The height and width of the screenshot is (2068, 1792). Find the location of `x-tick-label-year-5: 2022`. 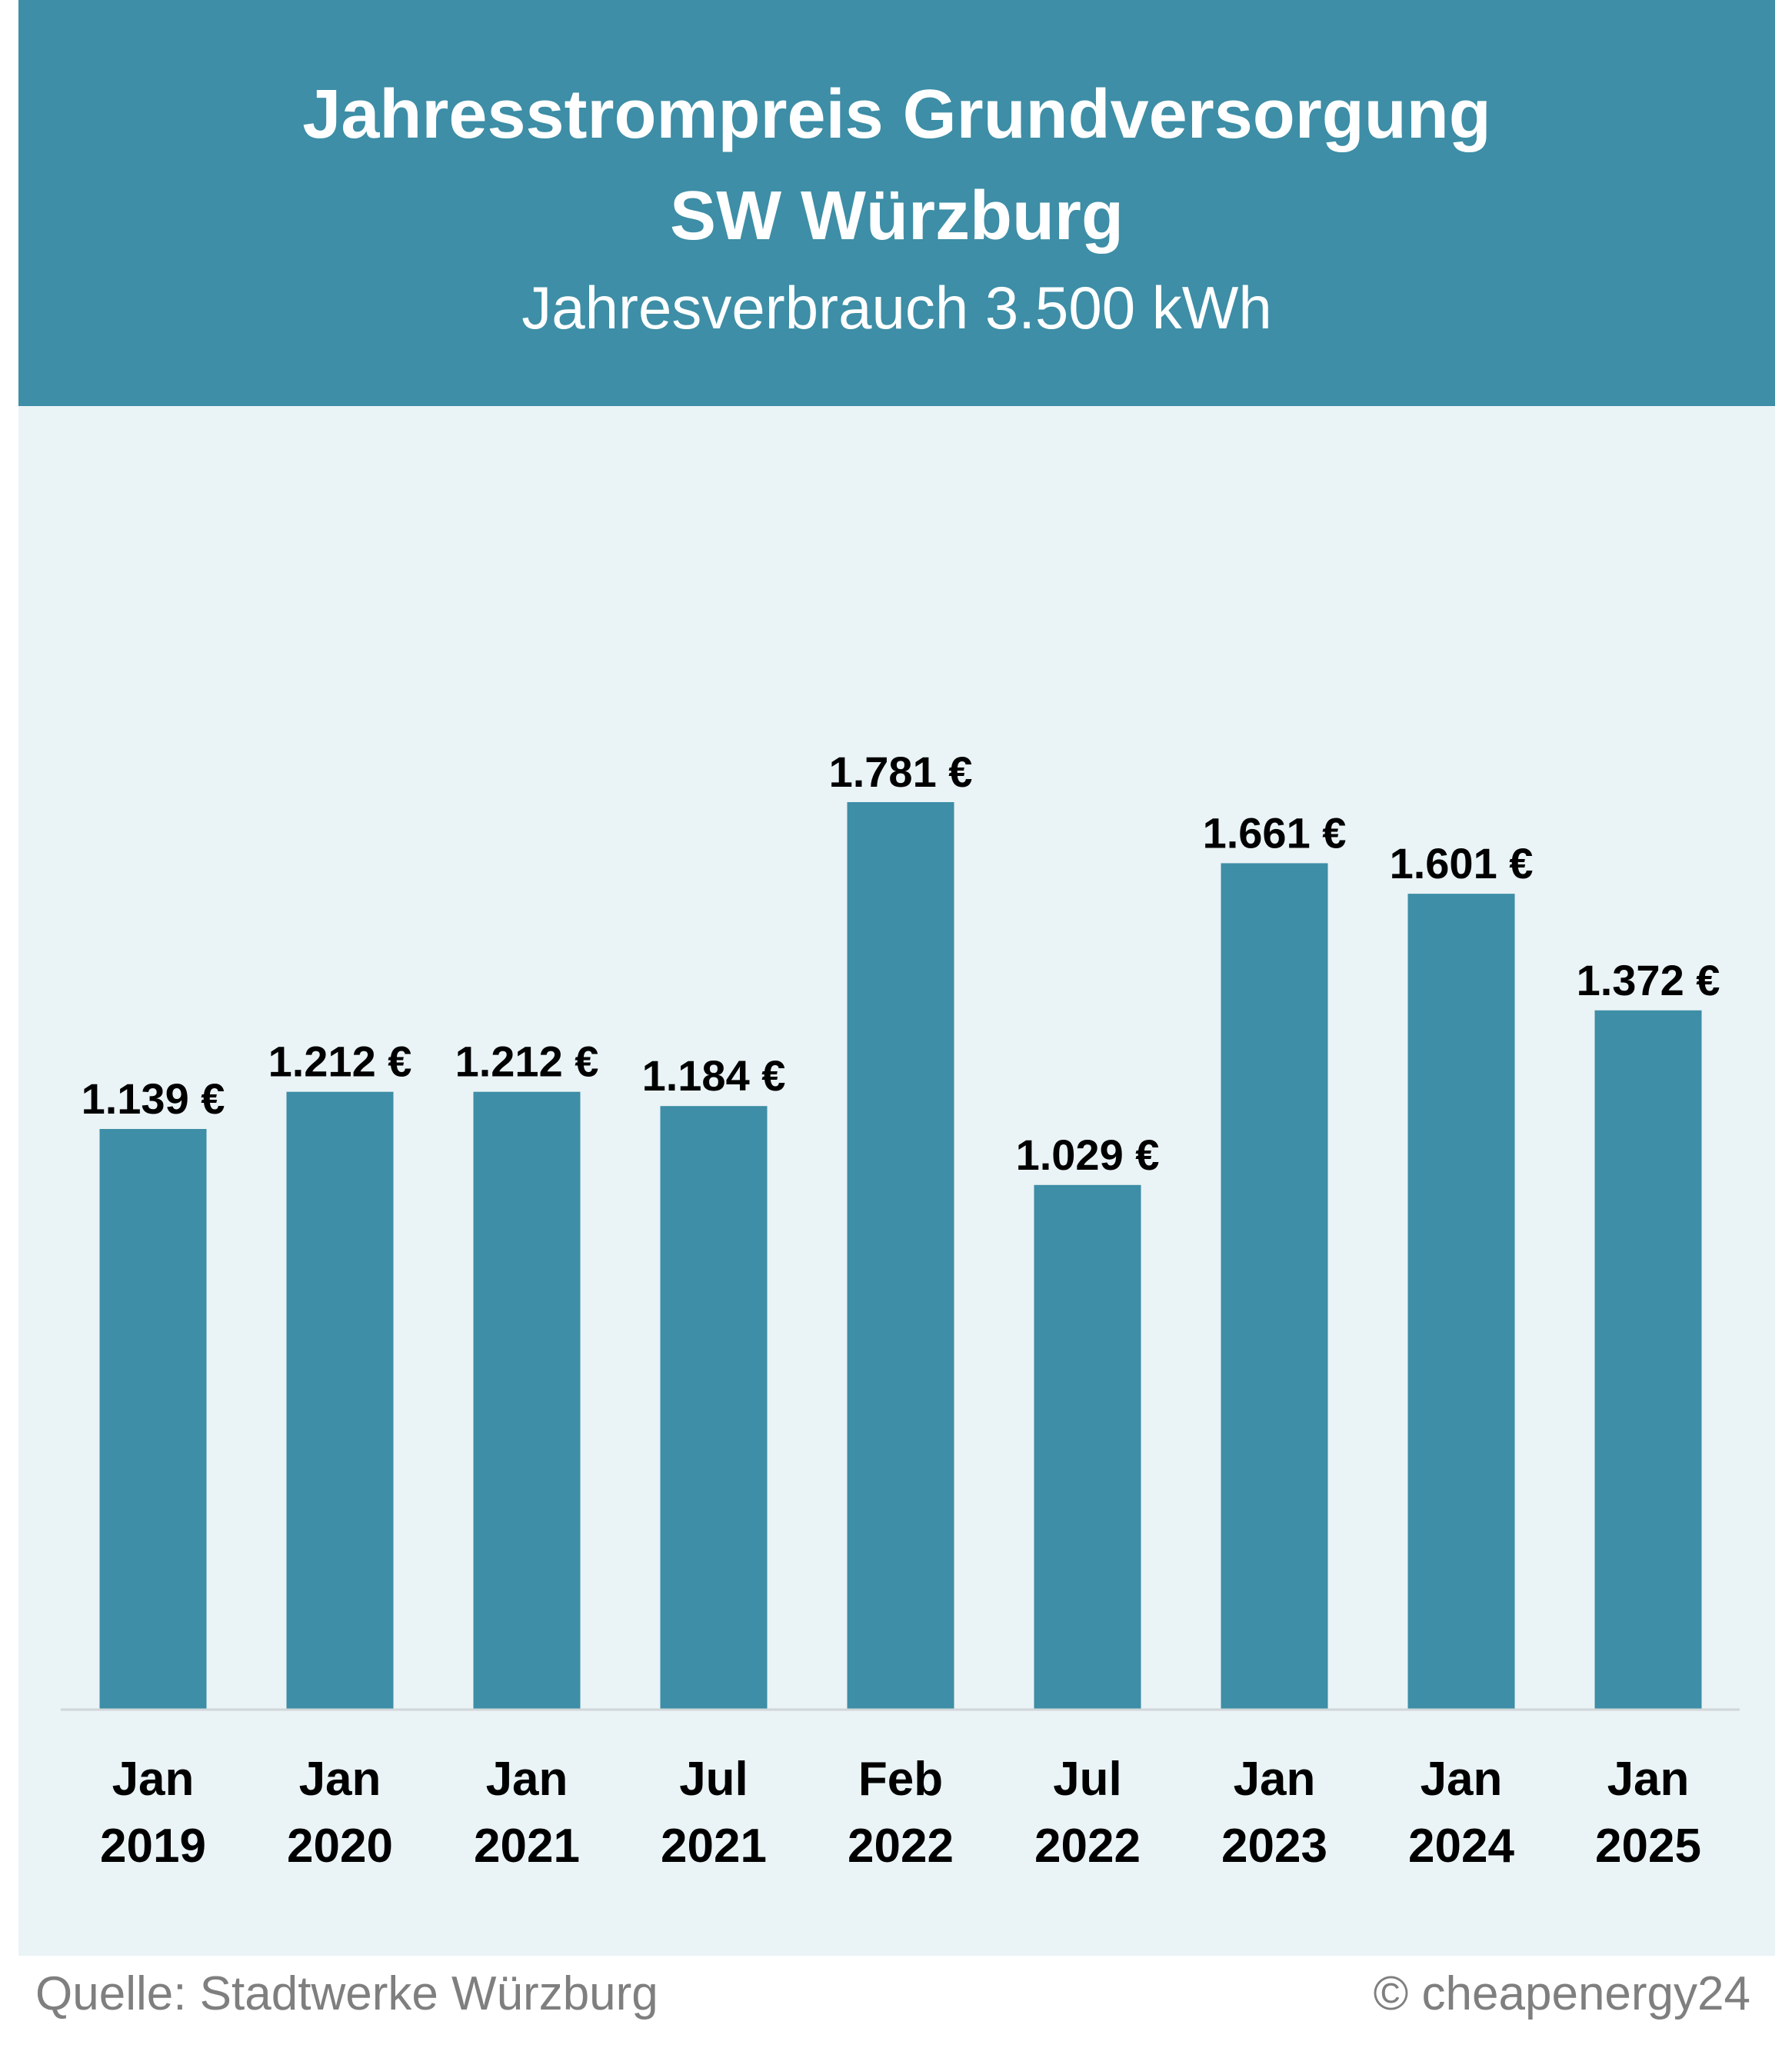

x-tick-label-year-5: 2022 is located at coordinates (1087, 1846).